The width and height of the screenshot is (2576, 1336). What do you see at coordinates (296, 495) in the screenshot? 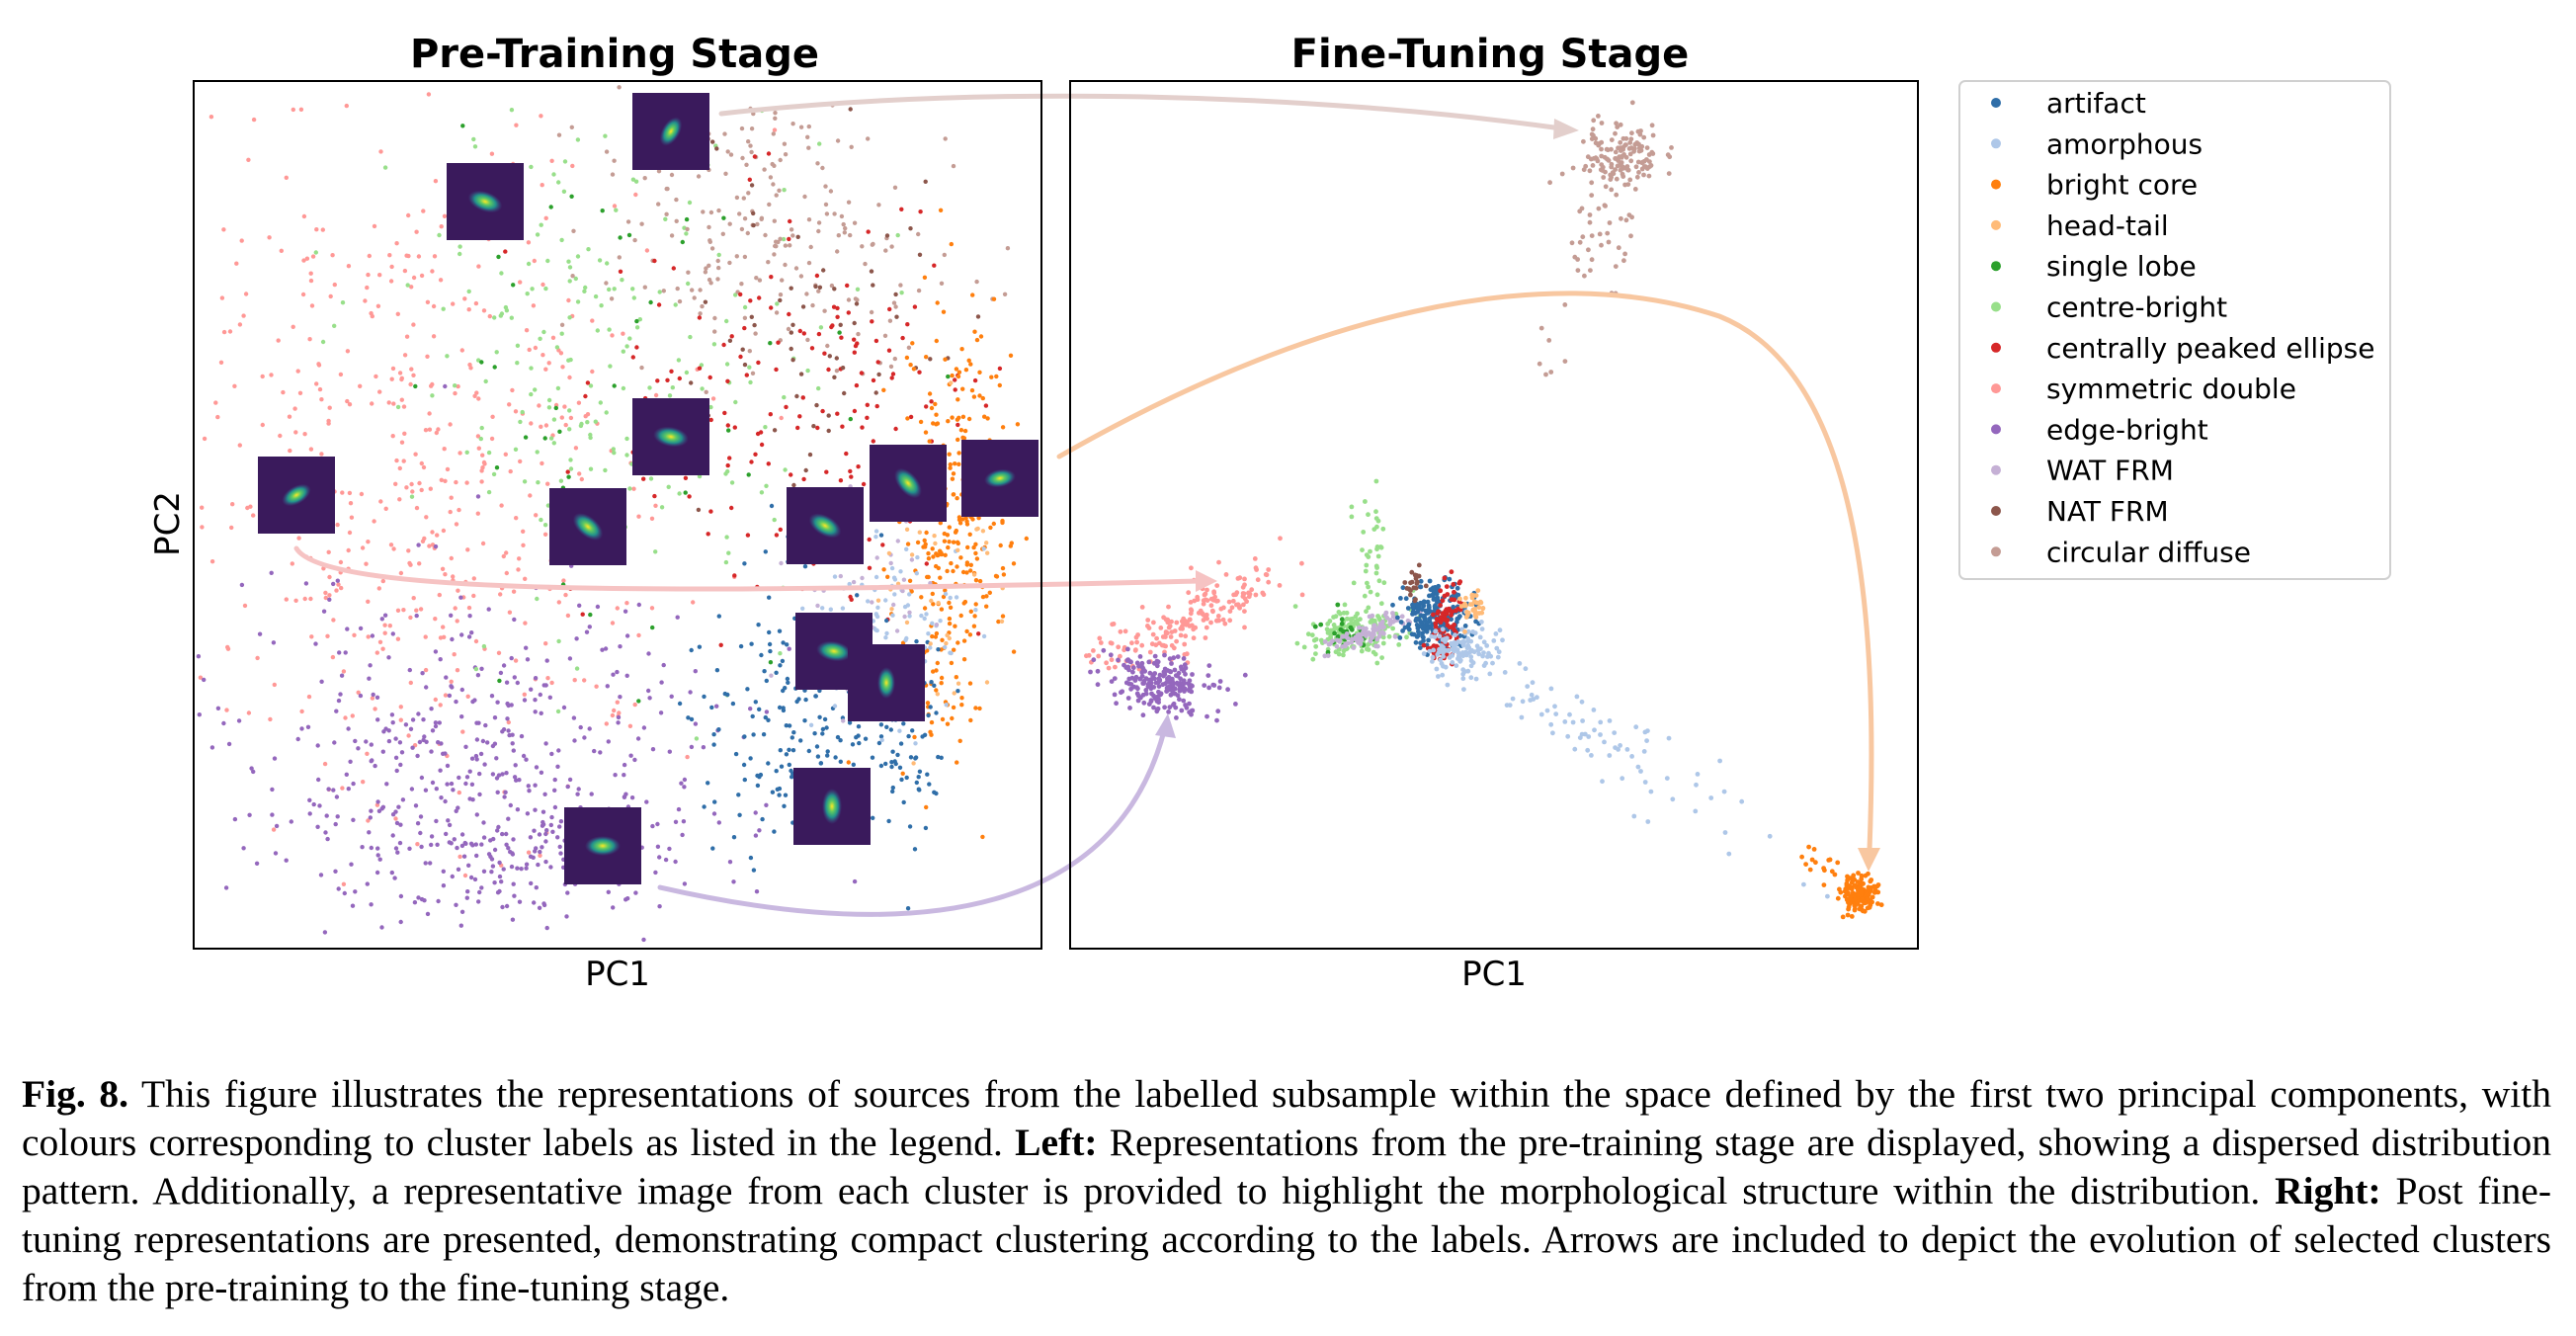
I see `thumbnail-source` at bounding box center [296, 495].